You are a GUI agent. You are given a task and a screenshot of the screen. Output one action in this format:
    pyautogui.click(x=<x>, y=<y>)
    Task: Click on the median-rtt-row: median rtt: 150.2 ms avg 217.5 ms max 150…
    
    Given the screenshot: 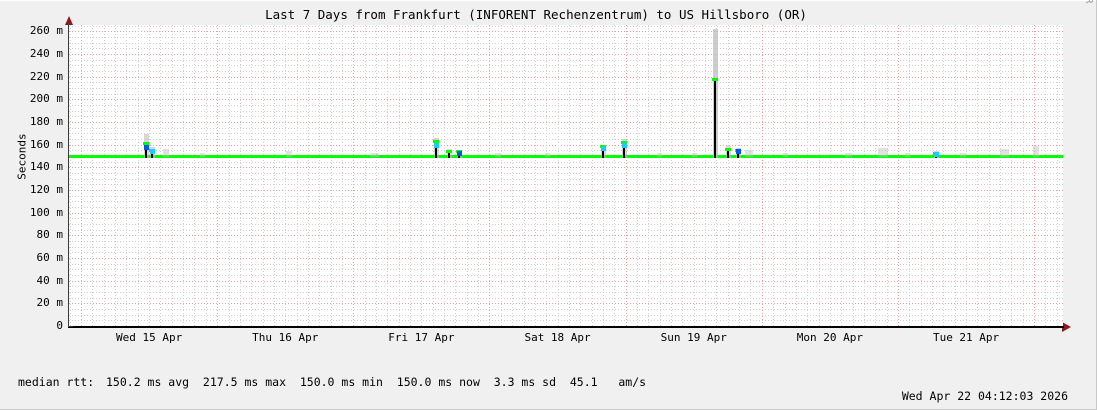 What is the action you would take?
    pyautogui.click(x=332, y=382)
    